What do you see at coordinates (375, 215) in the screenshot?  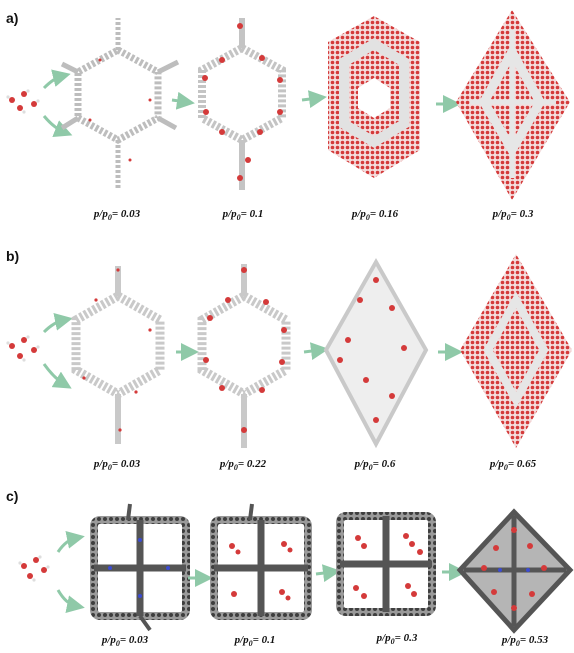 I see `caption-a-3: p/p0= 0.16` at bounding box center [375, 215].